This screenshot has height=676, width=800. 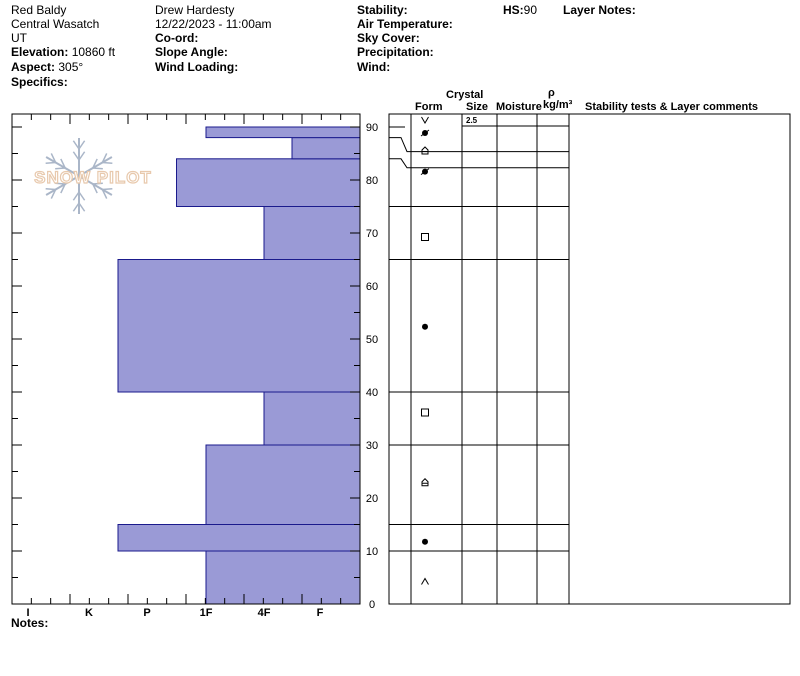 What do you see at coordinates (477, 107) in the screenshot?
I see `size-header: Size` at bounding box center [477, 107].